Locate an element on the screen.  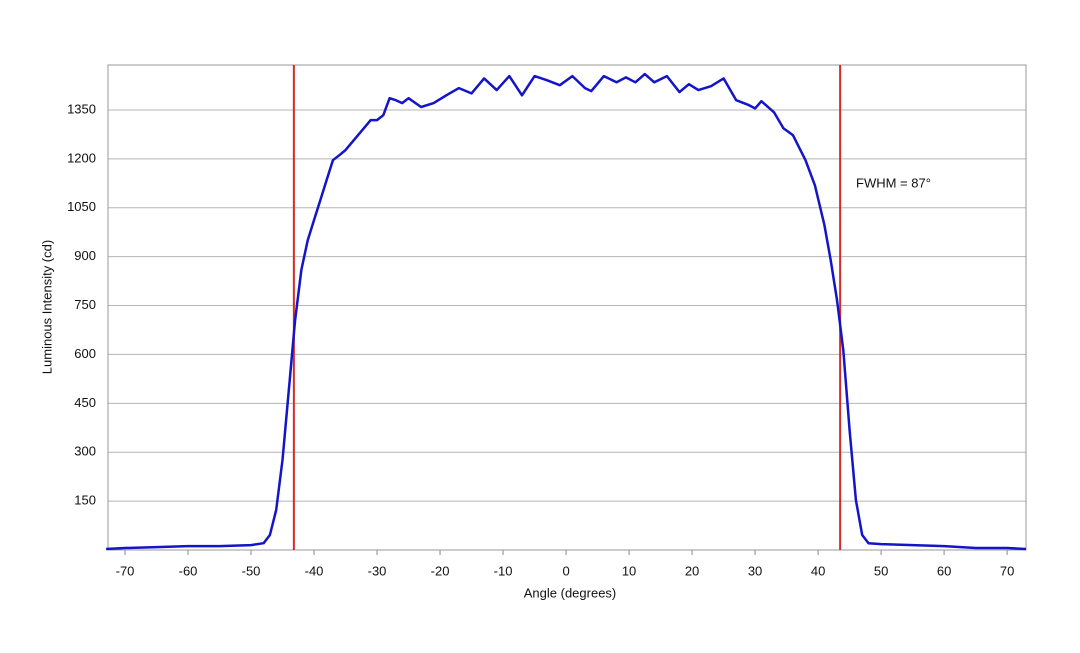
x-tick-label: -70 is located at coordinates (125, 570).